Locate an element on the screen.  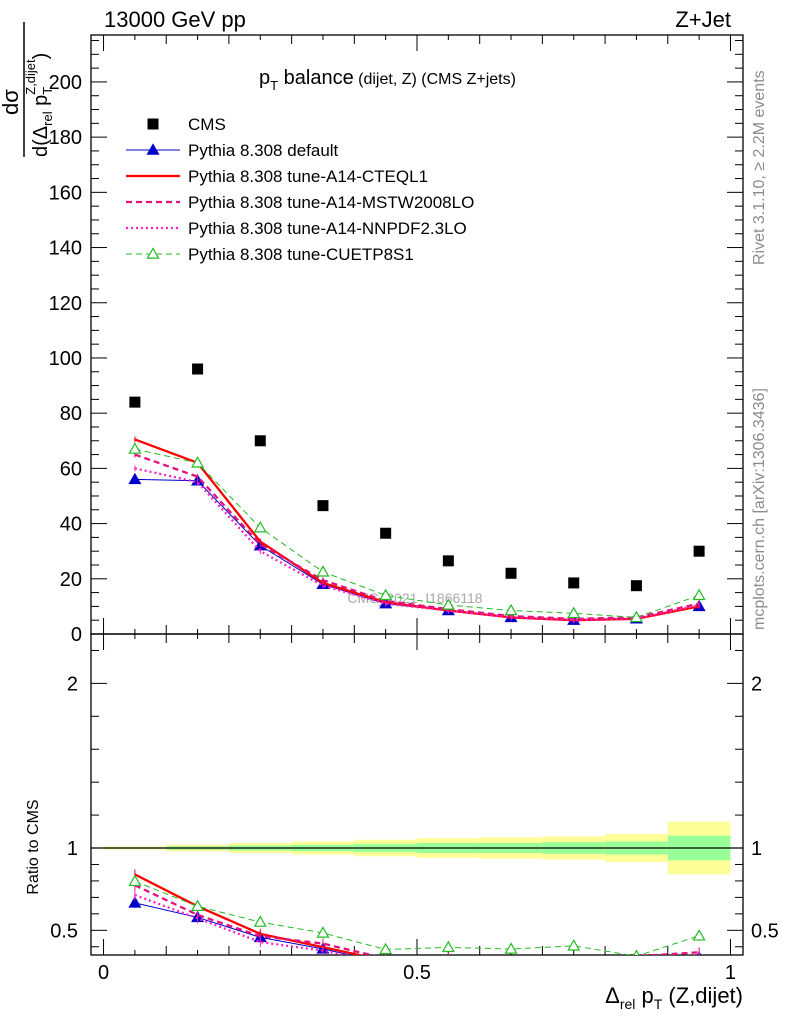
title-dijet: (dijet, Z) is located at coordinates (385, 79).